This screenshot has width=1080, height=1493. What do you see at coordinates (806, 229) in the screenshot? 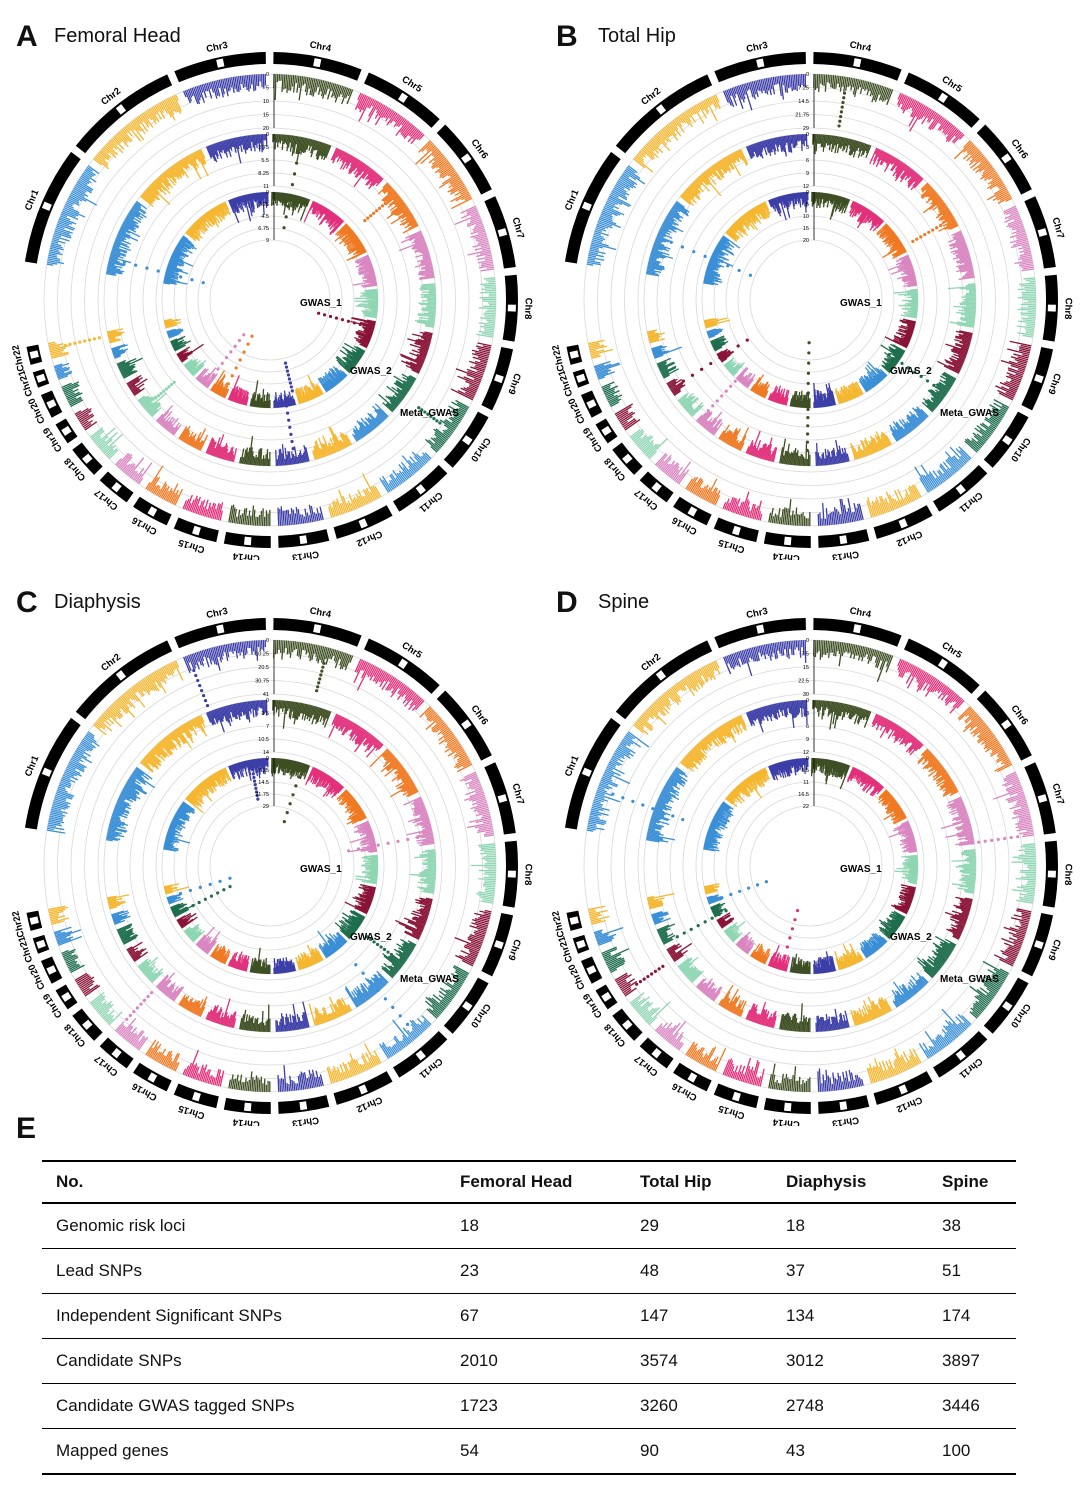
I see `axis-tick-label: 15` at bounding box center [806, 229].